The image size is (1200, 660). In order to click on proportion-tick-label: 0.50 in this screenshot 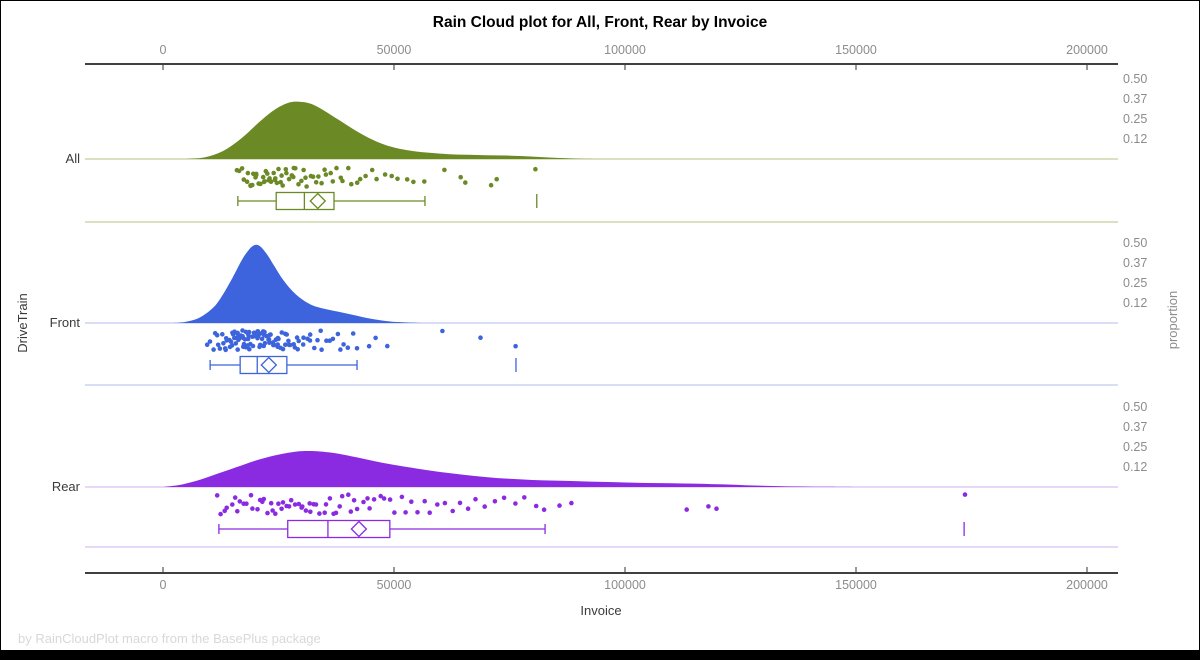, I will do `click(1135, 79)`.